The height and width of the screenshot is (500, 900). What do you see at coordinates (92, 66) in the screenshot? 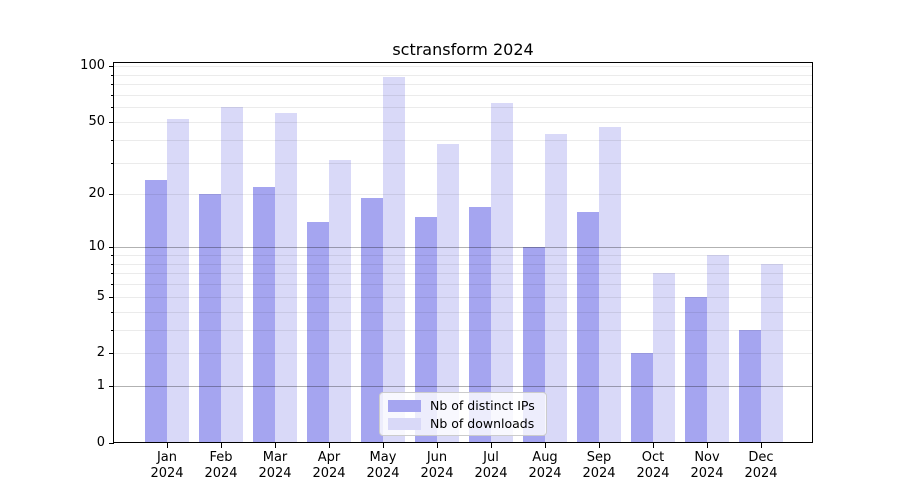
I see `y-tick-label: 100` at bounding box center [92, 66].